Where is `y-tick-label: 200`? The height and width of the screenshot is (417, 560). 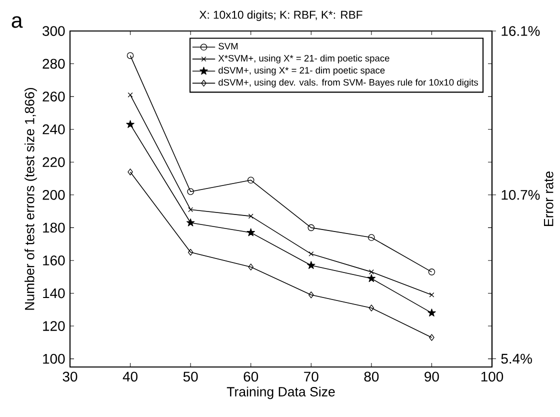
y-tick-label: 200 is located at coordinates (53, 195).